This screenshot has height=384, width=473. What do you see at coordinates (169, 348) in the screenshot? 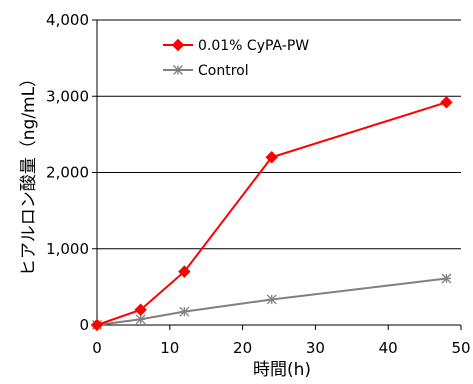
I see `x-tick-label: 10` at bounding box center [169, 348].